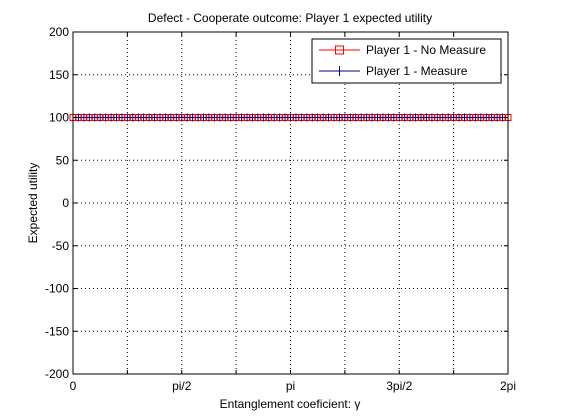 The width and height of the screenshot is (561, 420). What do you see at coordinates (61, 246) in the screenshot?
I see `y-tick-label: -50` at bounding box center [61, 246].